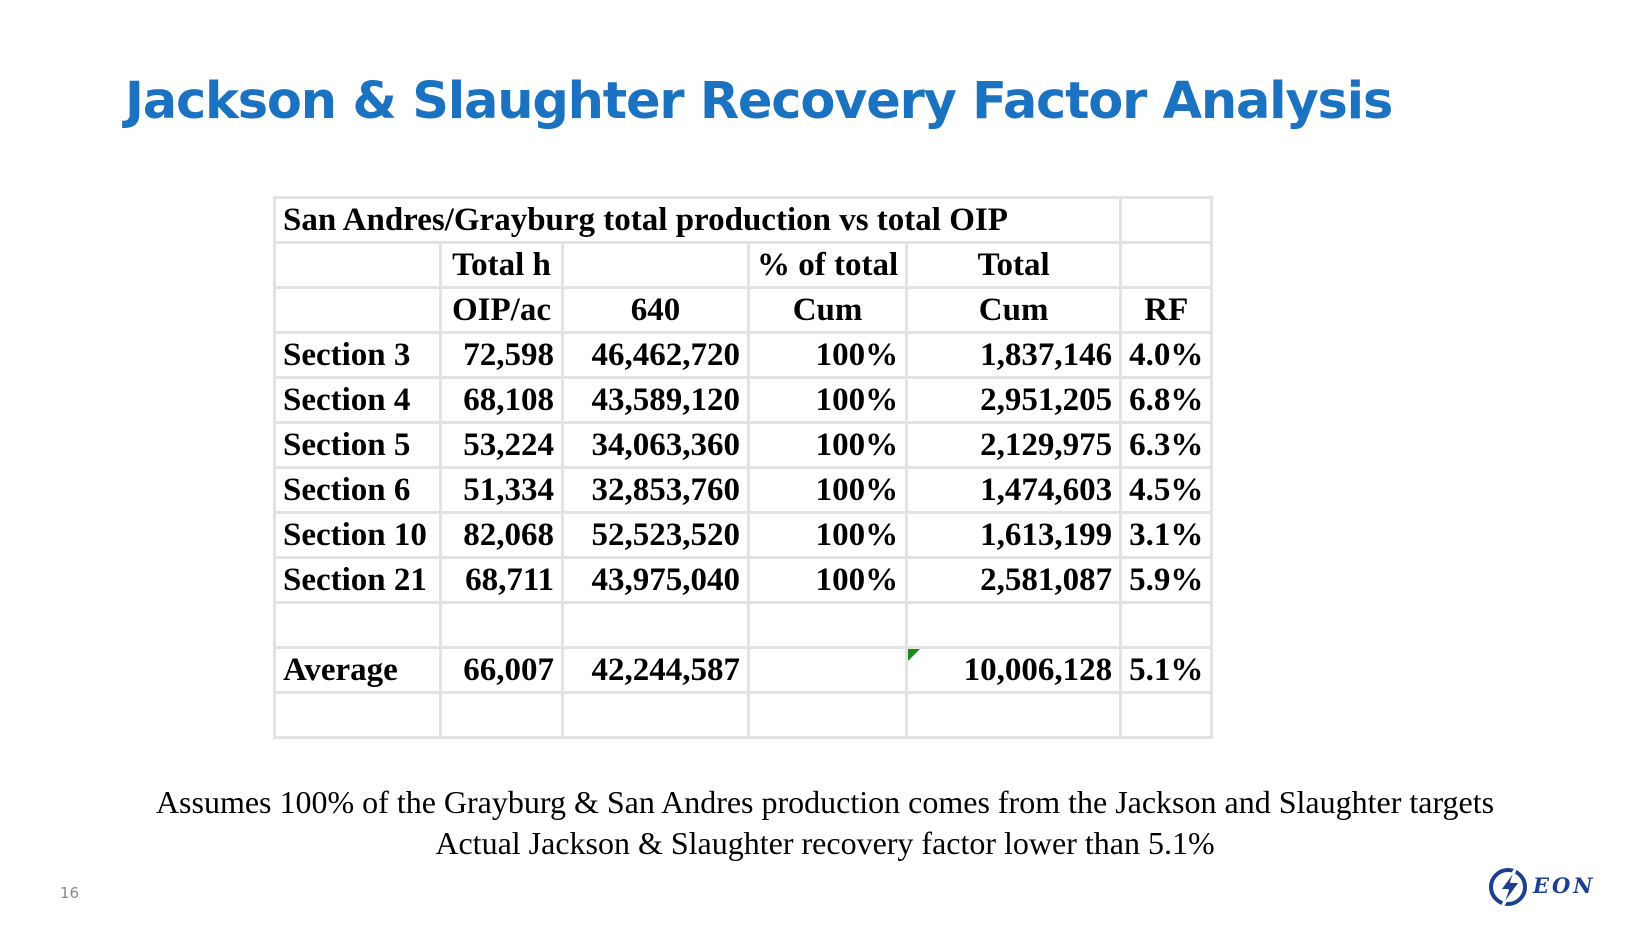 This screenshot has height=946, width=1650. I want to click on section-name-cell: Section 6, so click(357, 490).